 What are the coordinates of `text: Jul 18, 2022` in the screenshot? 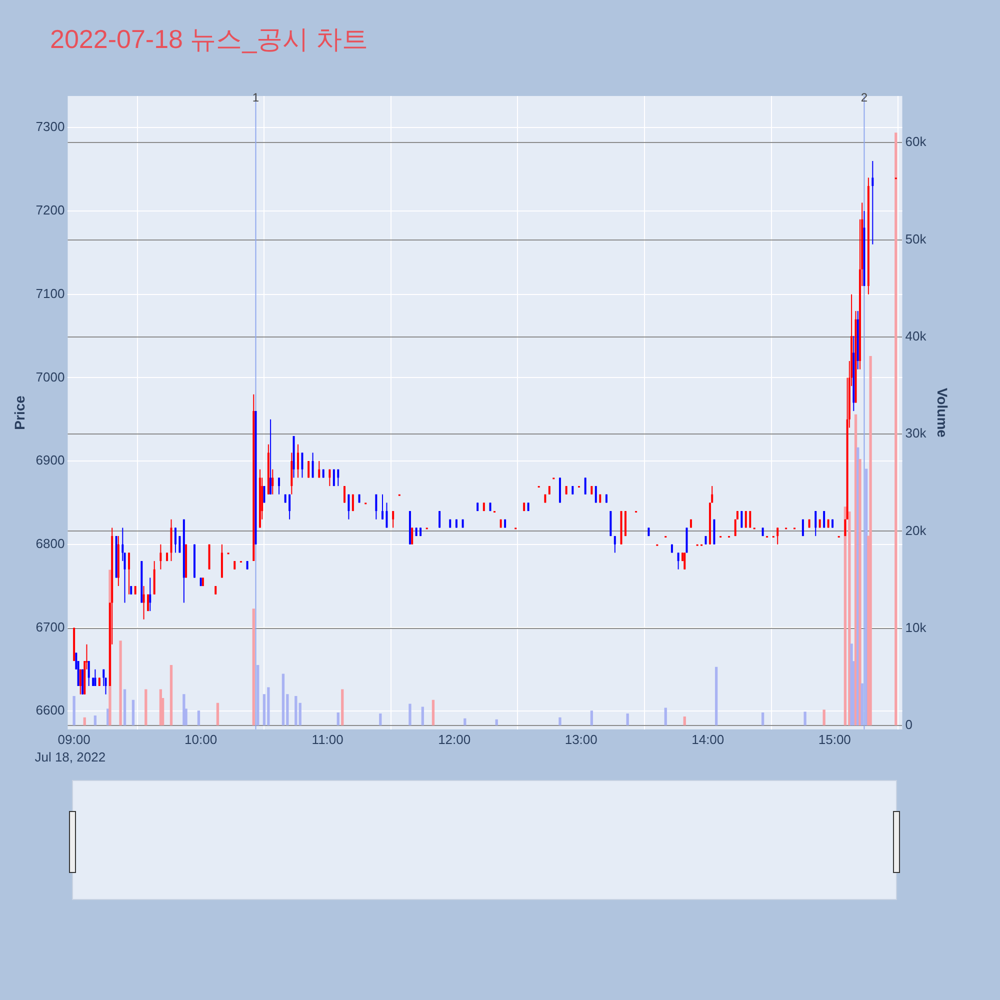 It's located at (70, 756).